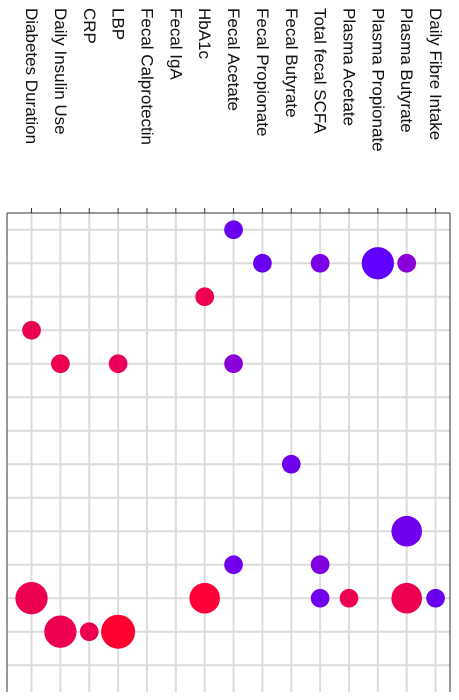  What do you see at coordinates (348, 67) in the screenshot?
I see `variable-label: Plasma Acetate` at bounding box center [348, 67].